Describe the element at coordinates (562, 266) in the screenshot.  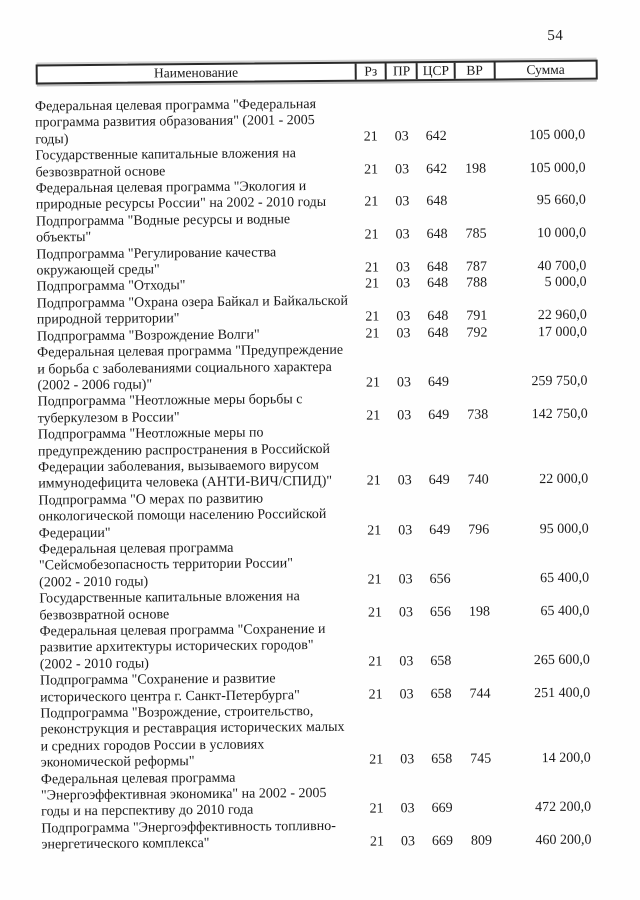
I see `row-sum-value: 40 700,0` at that location.